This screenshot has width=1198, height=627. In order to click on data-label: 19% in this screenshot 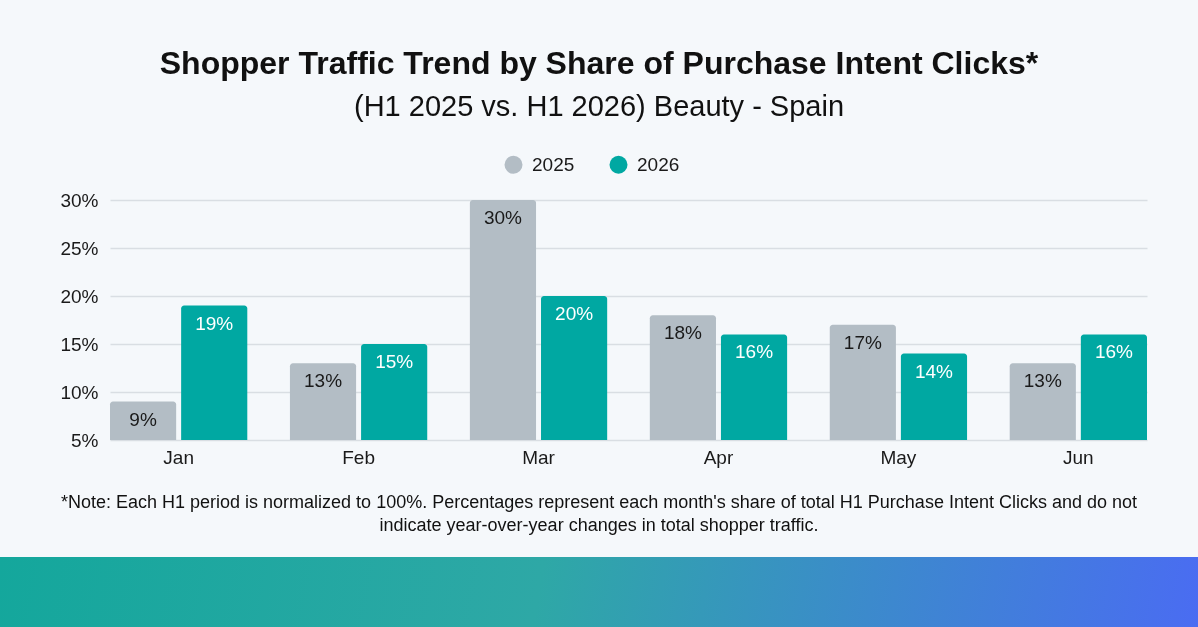, I will do `click(214, 323)`.